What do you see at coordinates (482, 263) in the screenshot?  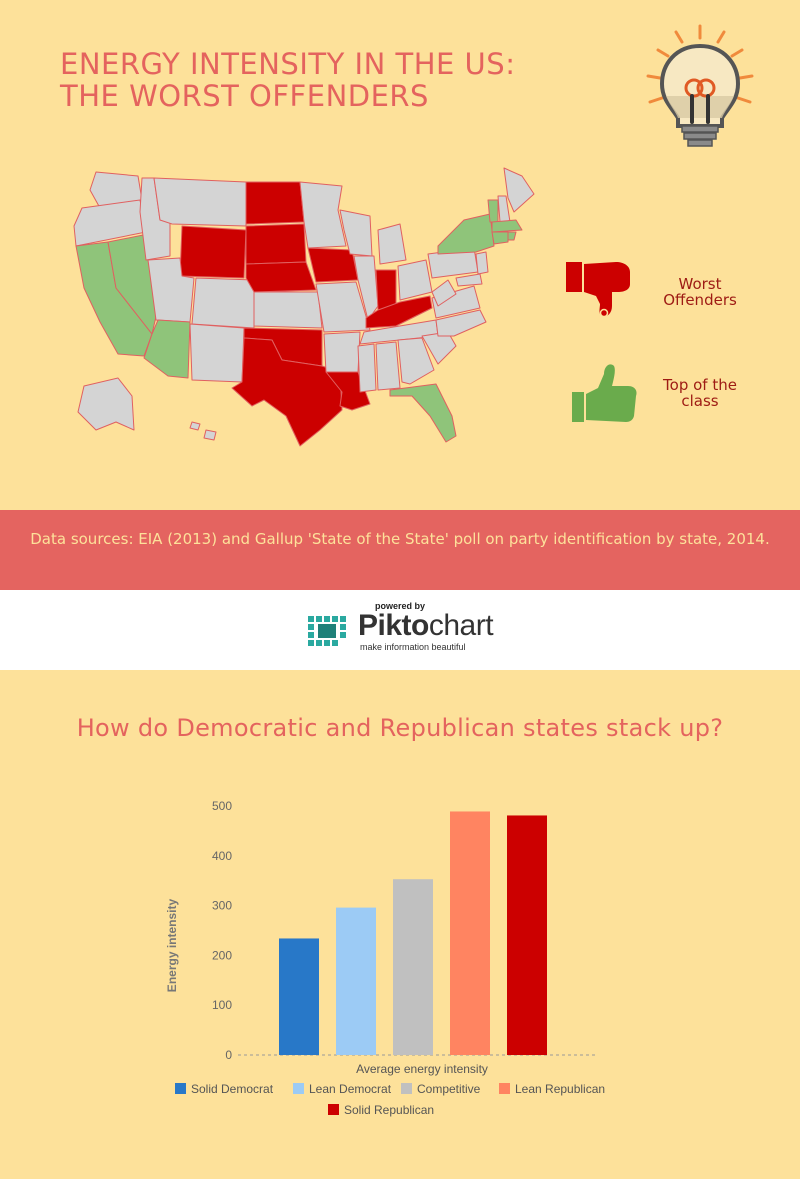 I see `state-new-jersey` at bounding box center [482, 263].